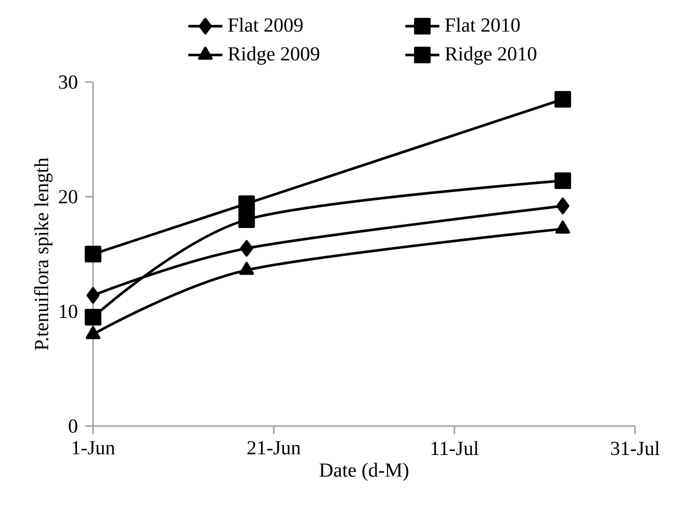 This screenshot has height=527, width=683. Describe the element at coordinates (455, 448) in the screenshot. I see `x-tick-label: 11-Jul` at that location.